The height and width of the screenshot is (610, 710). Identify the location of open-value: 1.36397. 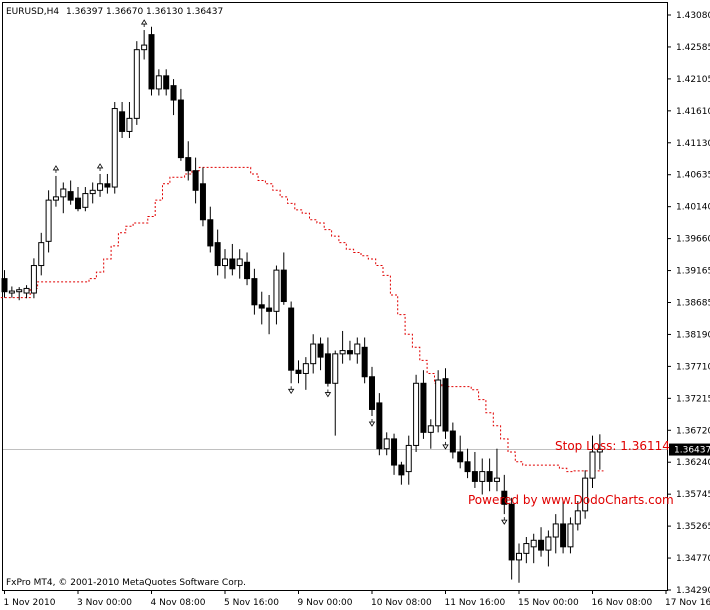
(84, 12).